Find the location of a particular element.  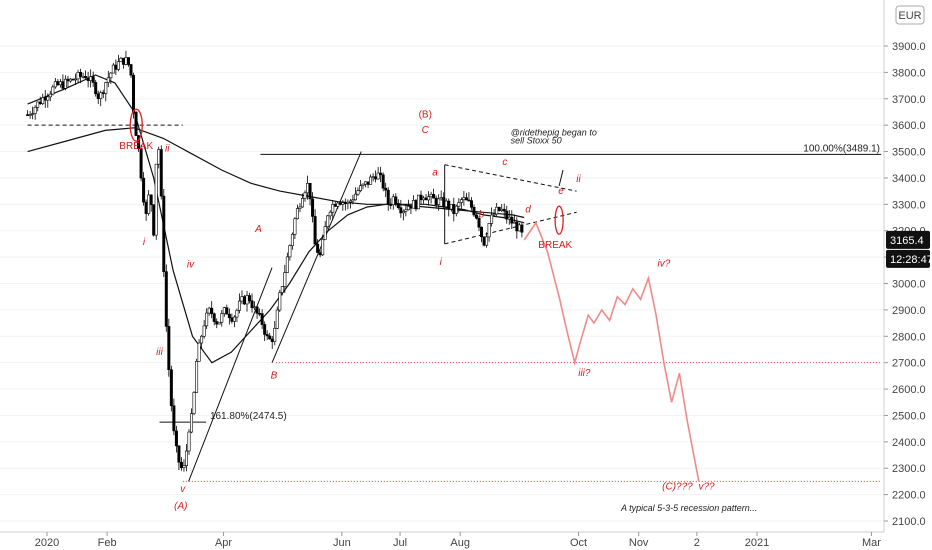

y-tick-label: 2700.0 is located at coordinates (909, 364).